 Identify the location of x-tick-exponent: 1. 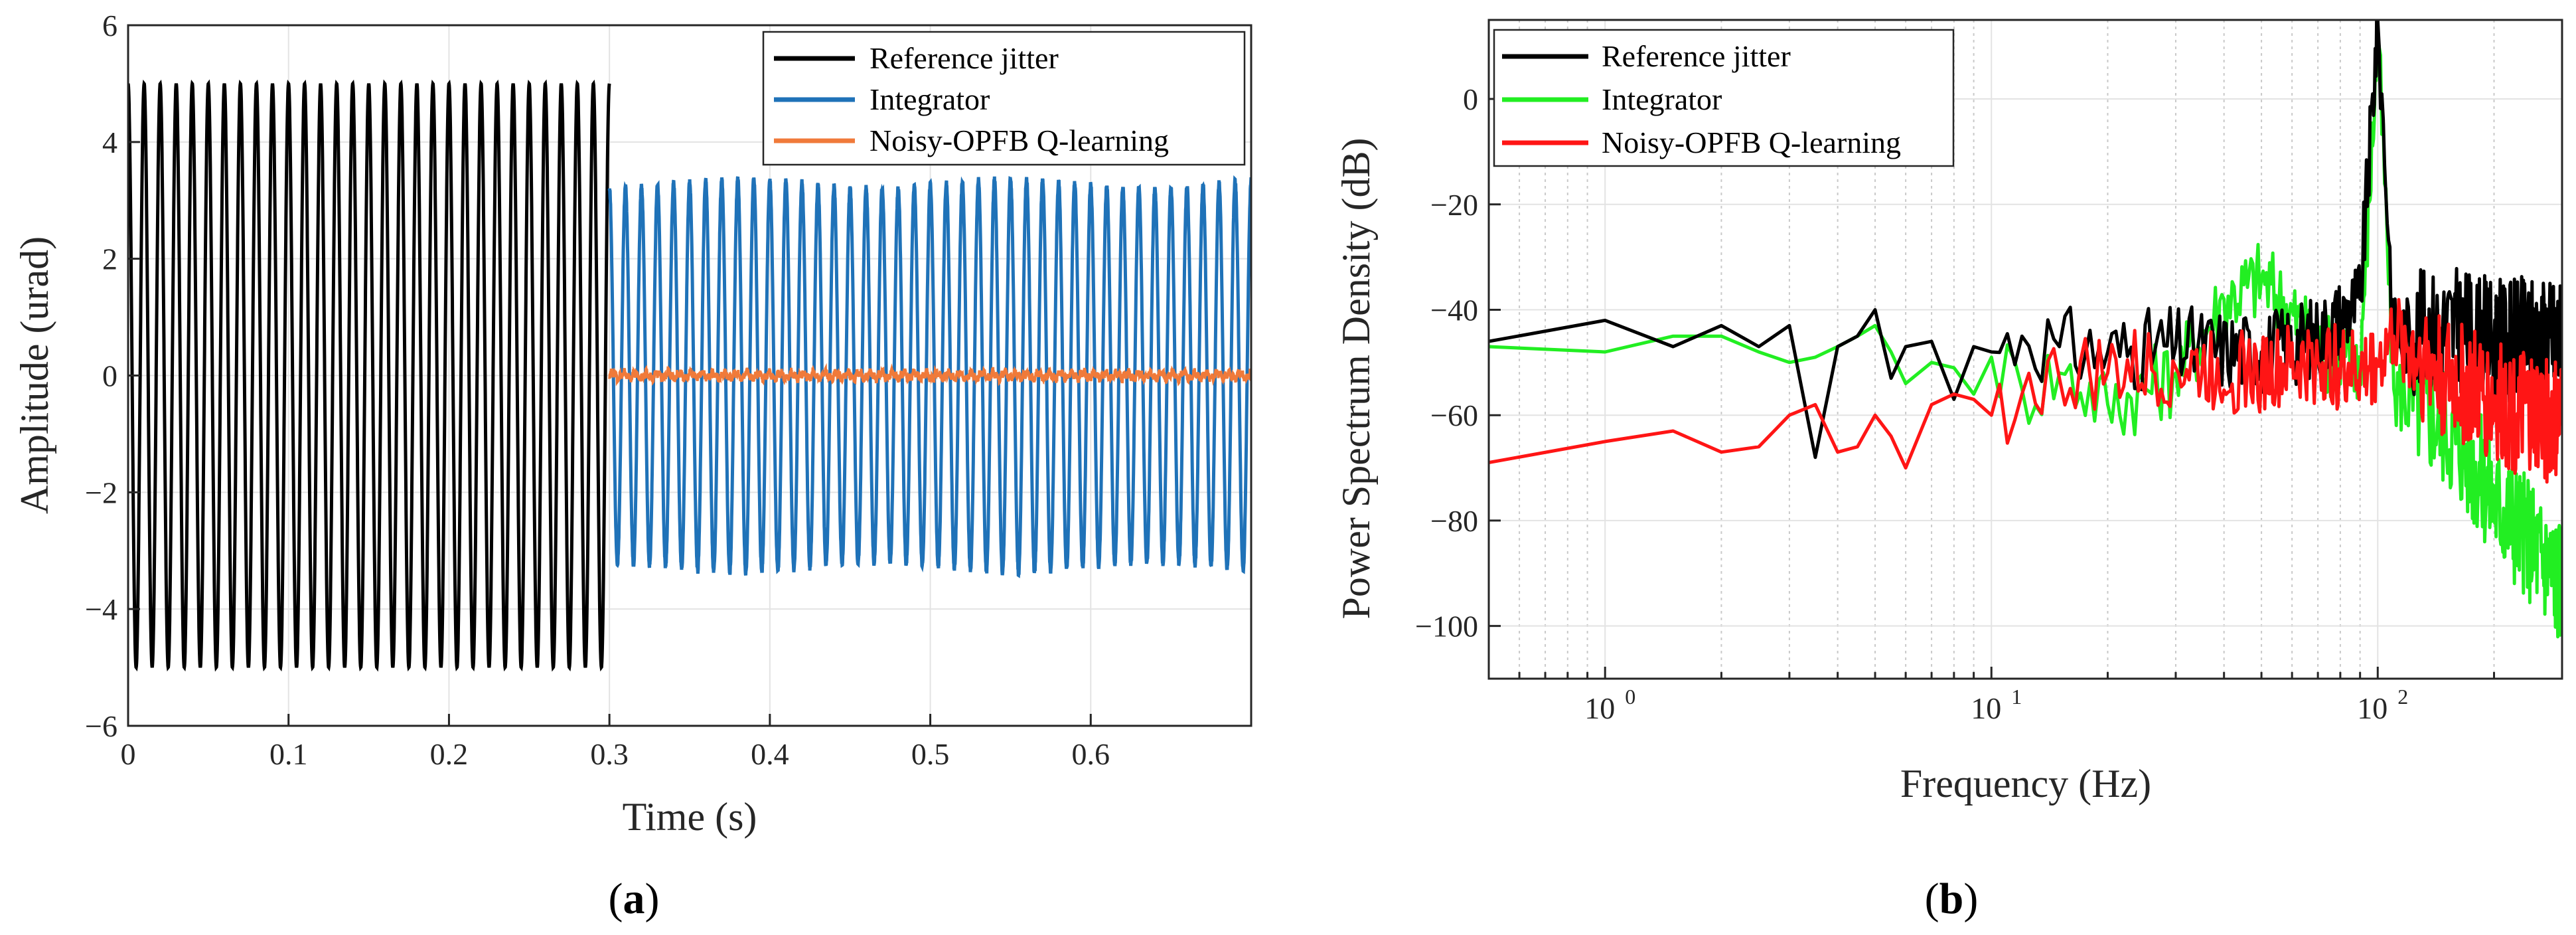
(2017, 697).